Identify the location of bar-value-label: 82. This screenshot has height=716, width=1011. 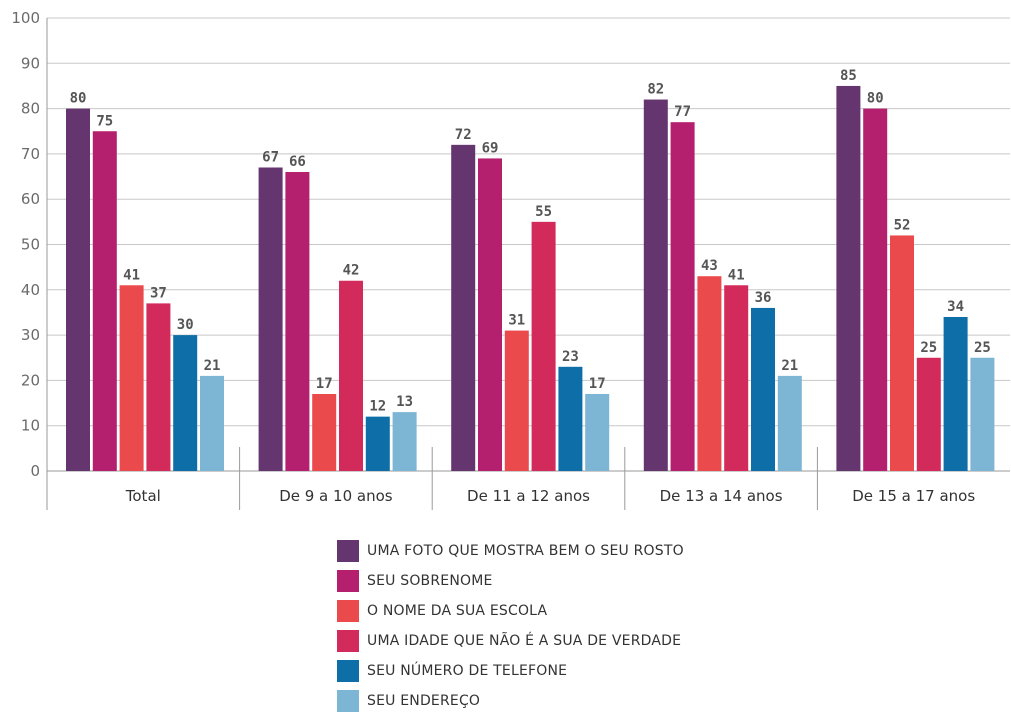
(655, 90).